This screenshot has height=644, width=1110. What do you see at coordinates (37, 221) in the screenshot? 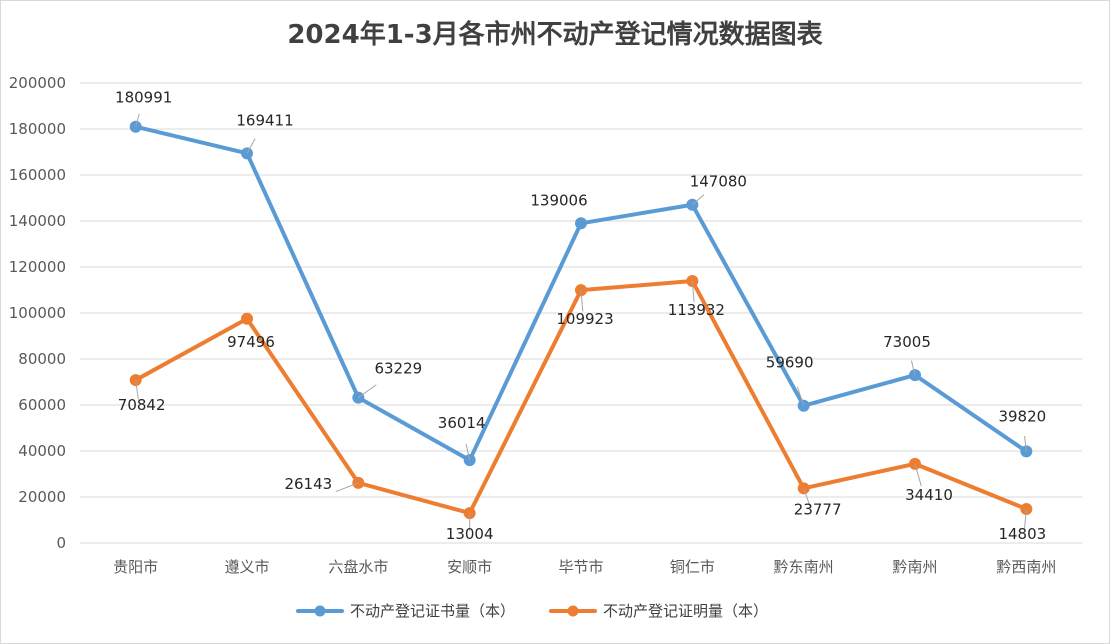
I see `y-tick-label: 140000` at bounding box center [37, 221].